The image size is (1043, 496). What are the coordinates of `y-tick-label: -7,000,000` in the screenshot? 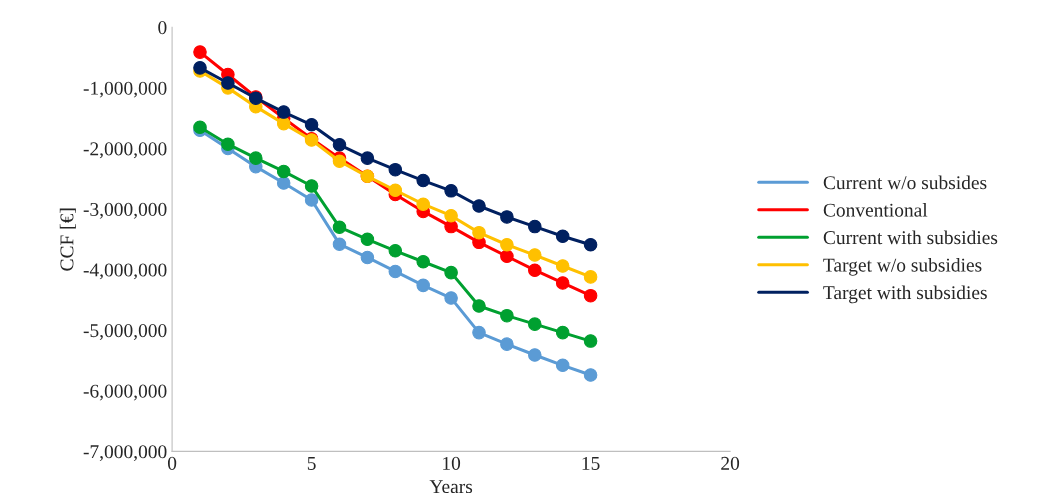 It's located at (125, 453).